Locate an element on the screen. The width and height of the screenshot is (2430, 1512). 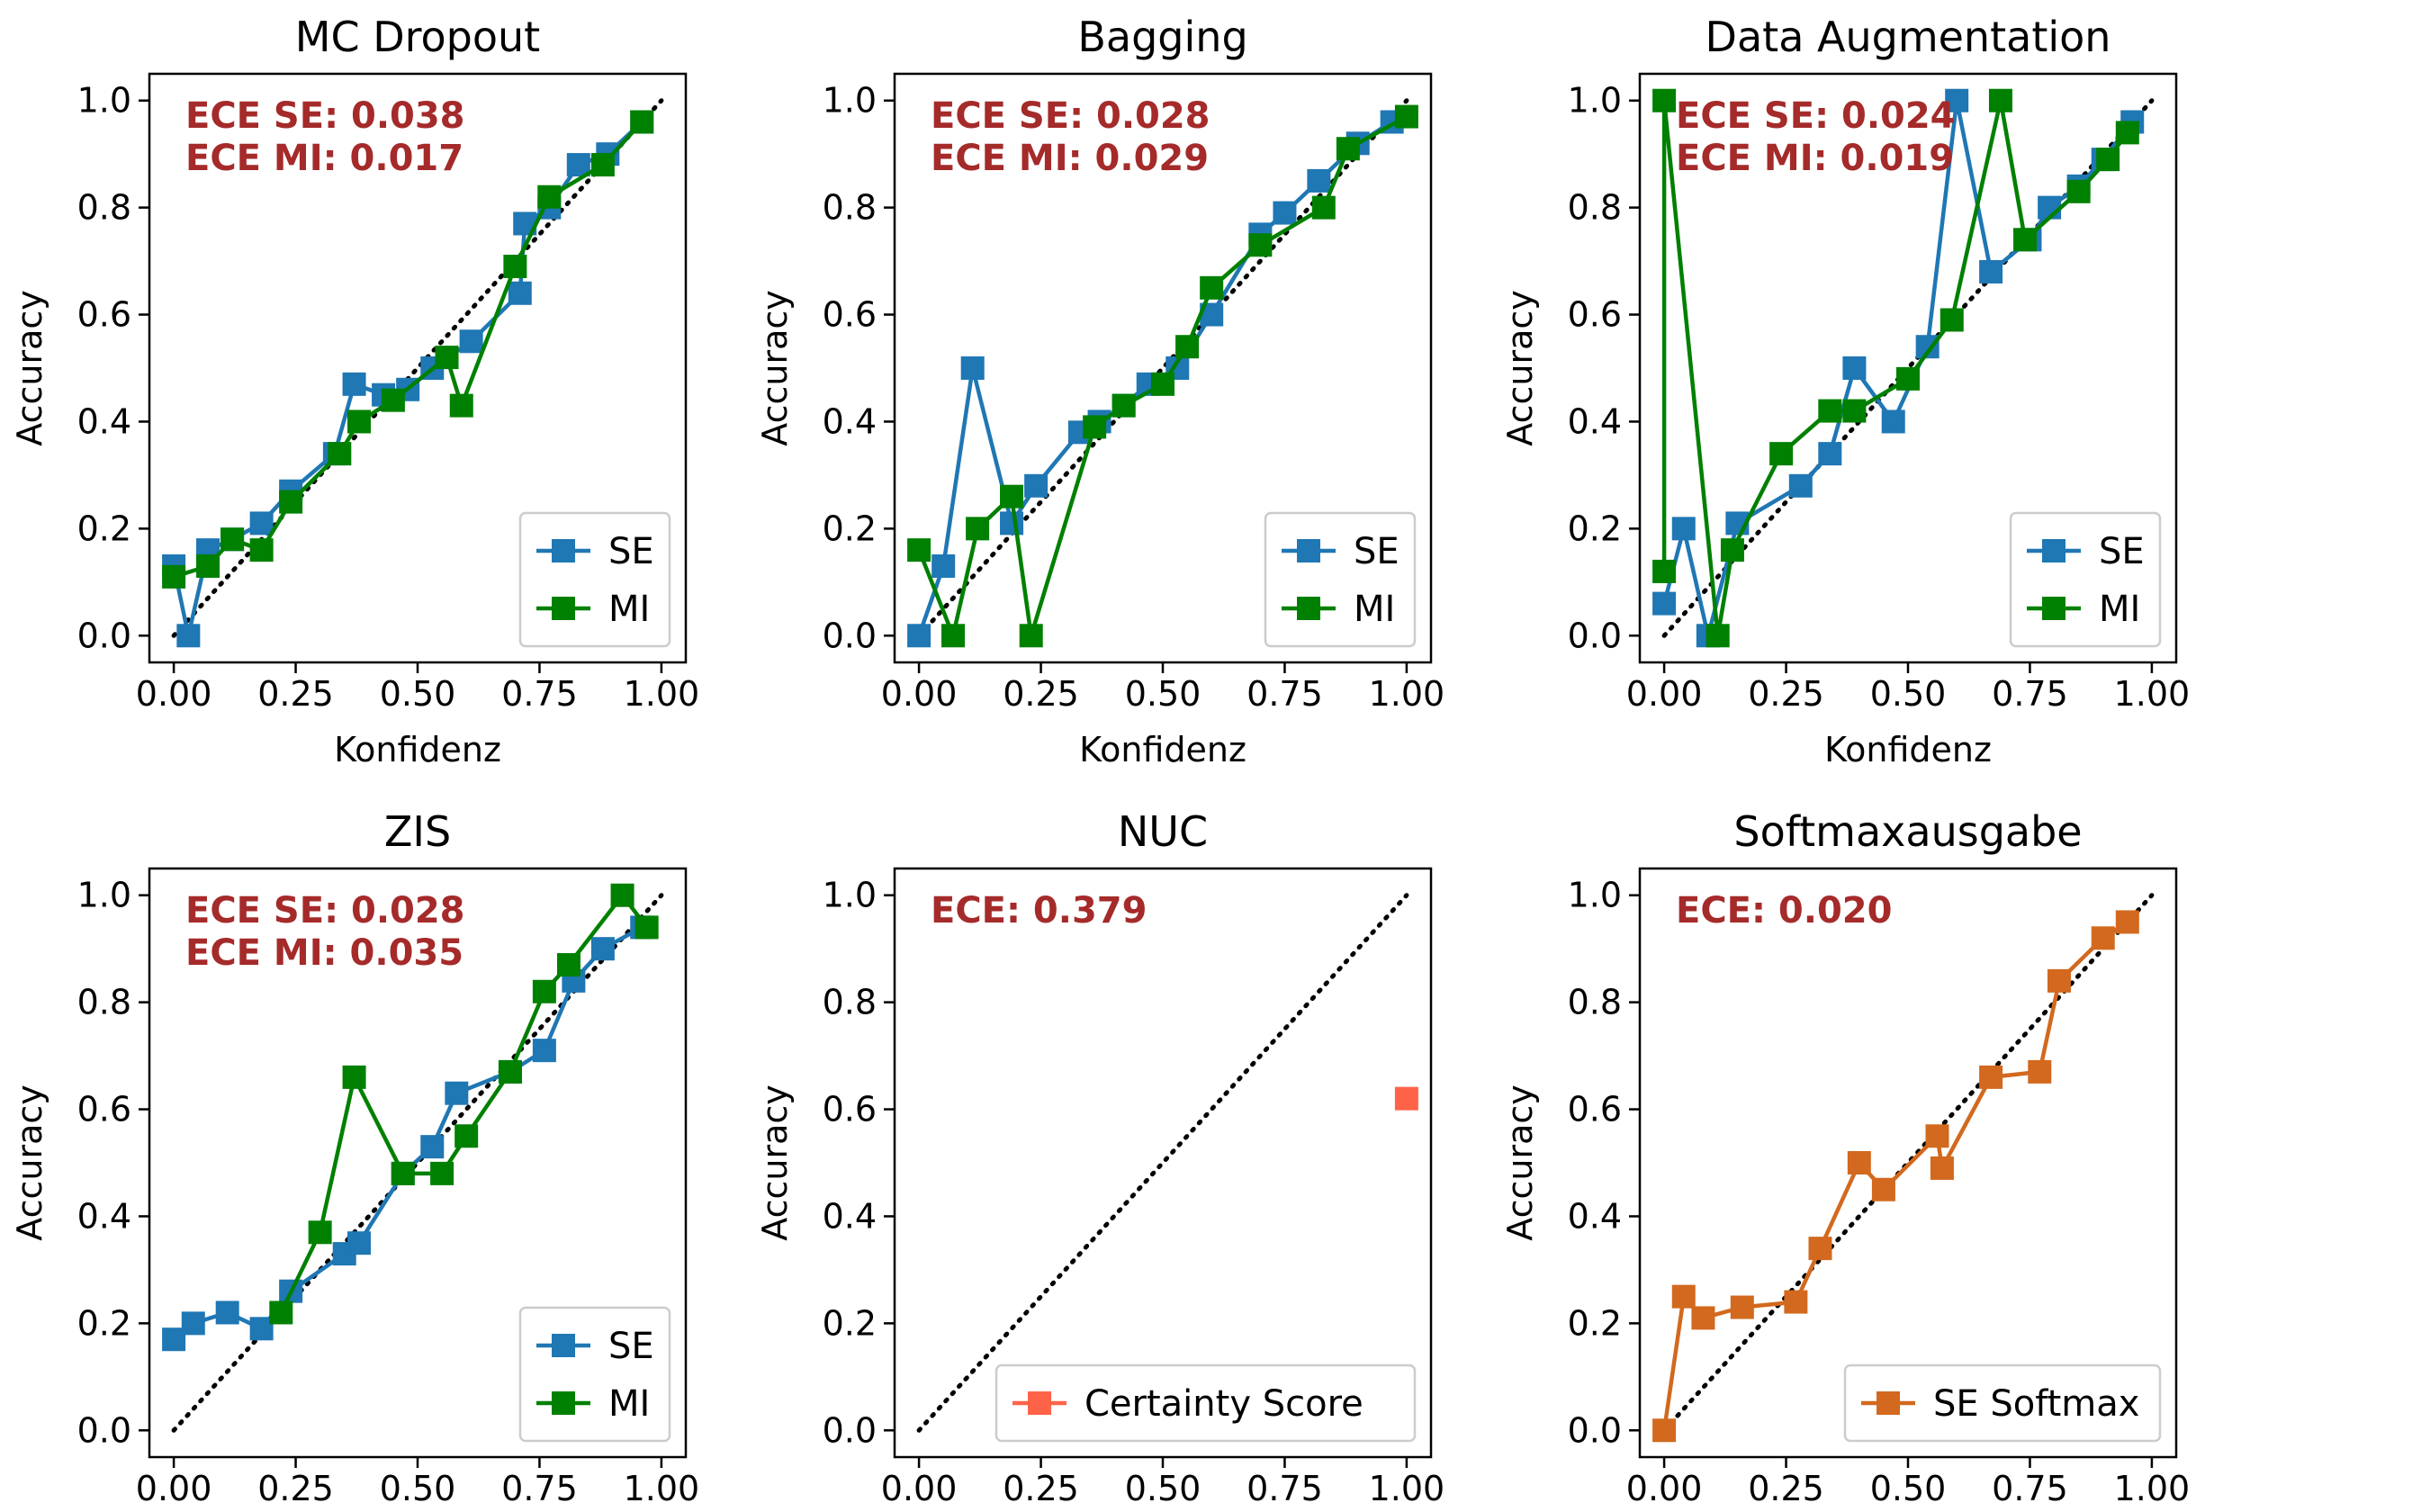
legend-label: SE Softmax is located at coordinates (2036, 1404).